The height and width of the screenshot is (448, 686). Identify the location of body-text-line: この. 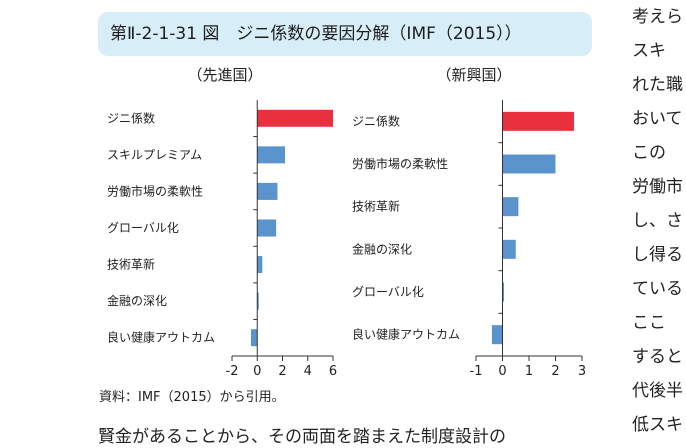
(649, 153).